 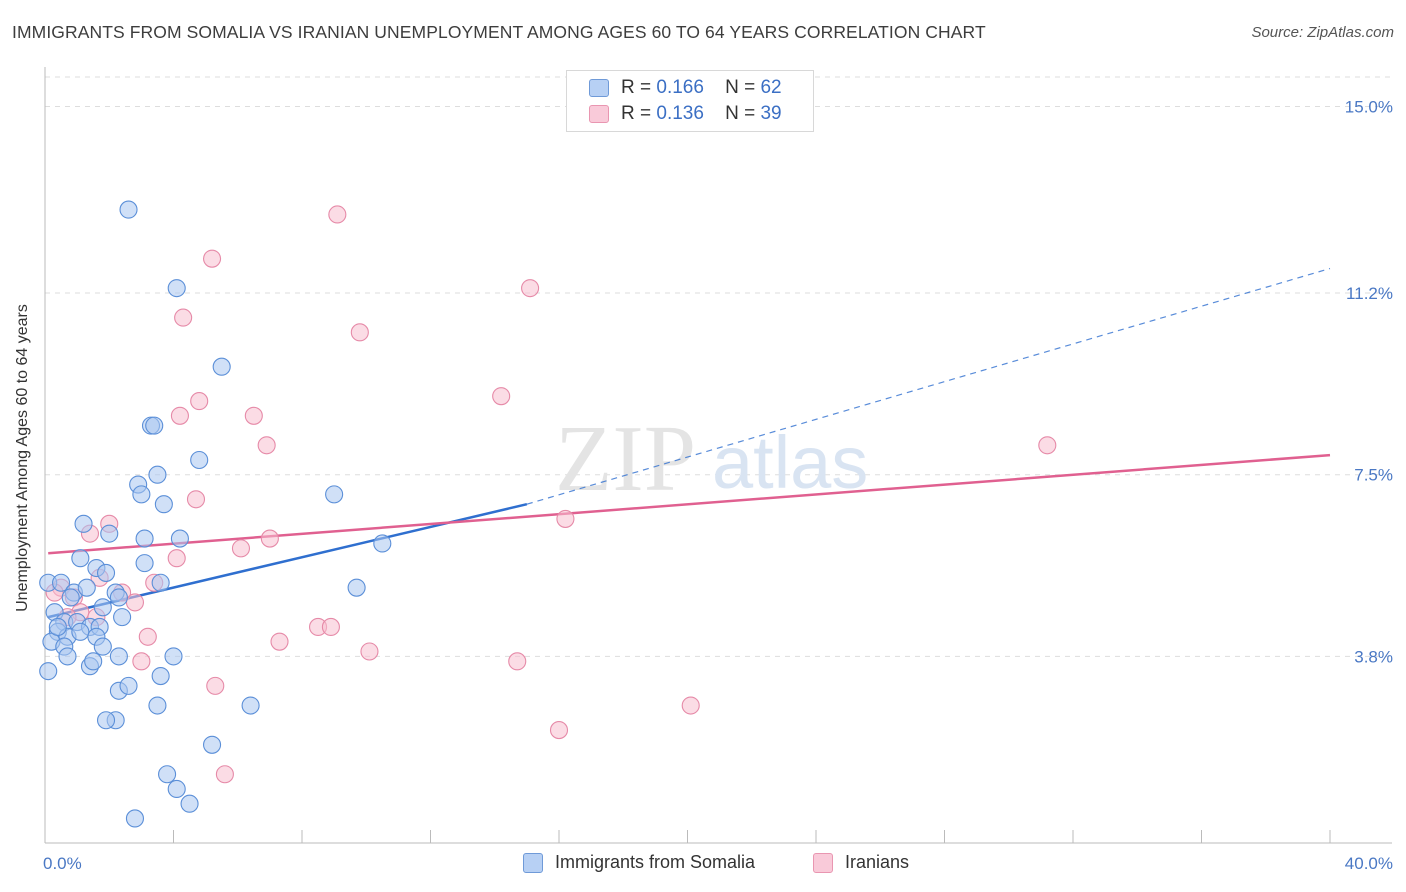 What do you see at coordinates (680, 87) in the screenshot?
I see `legend-somalia-r-value: 0.166` at bounding box center [680, 87].